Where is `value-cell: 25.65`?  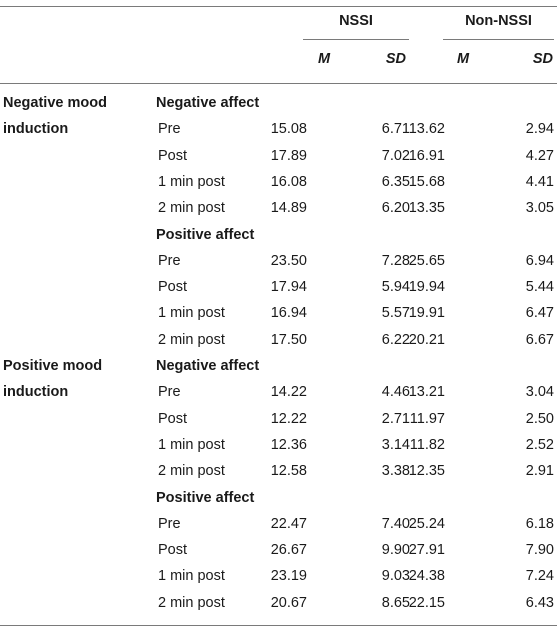 value-cell: 25.65 is located at coordinates (426, 260).